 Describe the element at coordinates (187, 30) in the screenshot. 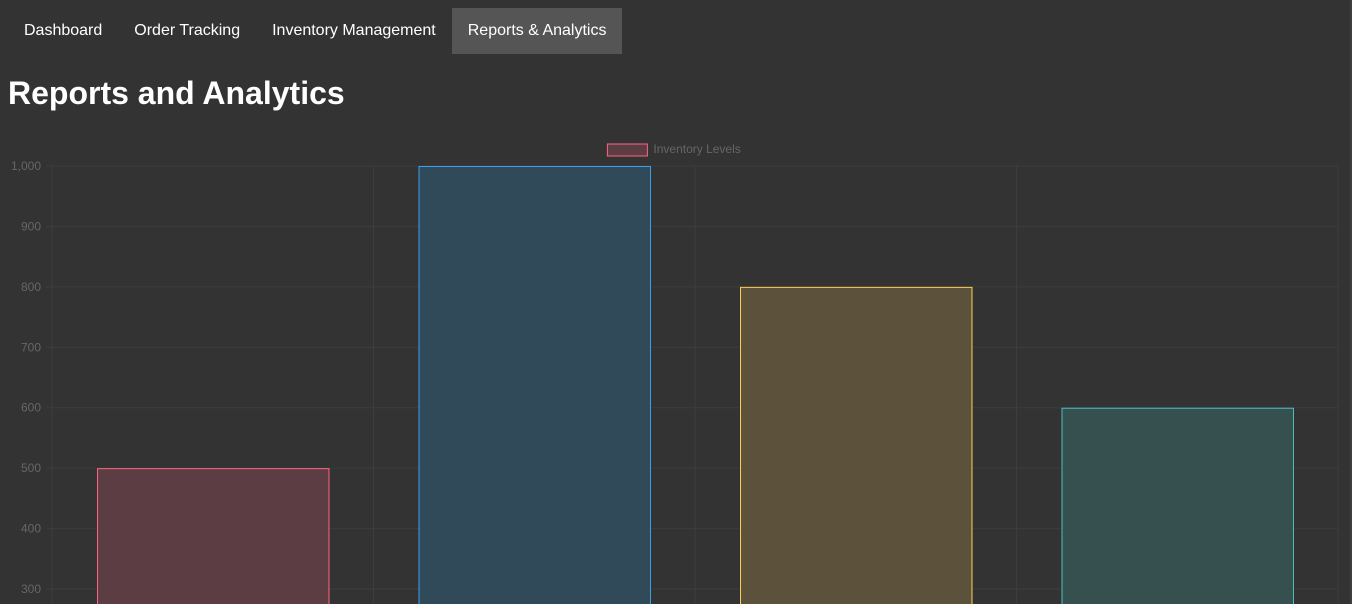

I see `tab-order-tracking: Order Tracking` at that location.